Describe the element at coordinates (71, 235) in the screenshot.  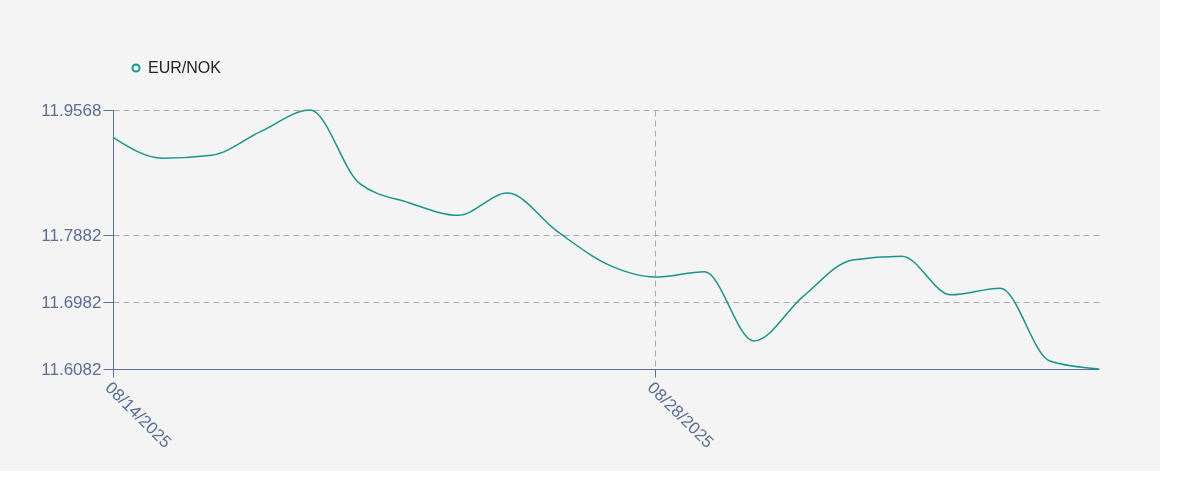
I see `y-tick-label: 11.7882` at that location.